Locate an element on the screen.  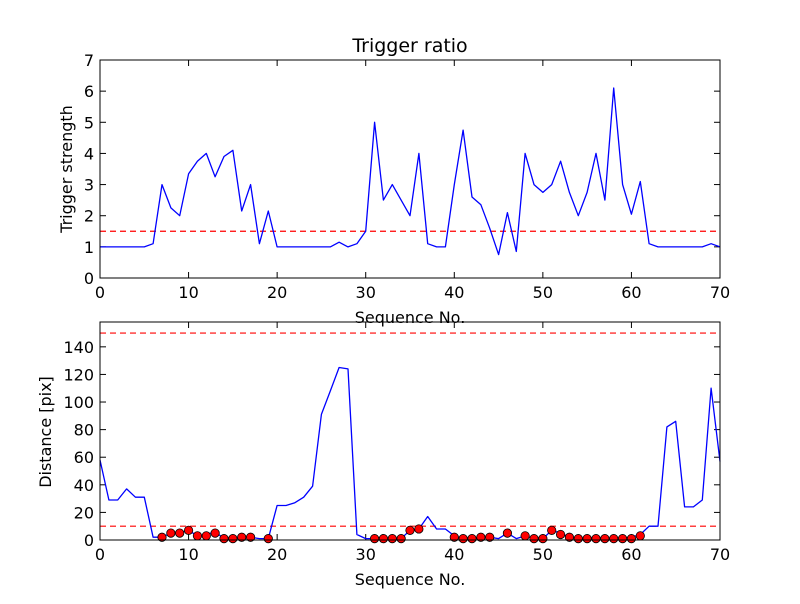
bottom-x-tick-label: 10 is located at coordinates (188, 554).